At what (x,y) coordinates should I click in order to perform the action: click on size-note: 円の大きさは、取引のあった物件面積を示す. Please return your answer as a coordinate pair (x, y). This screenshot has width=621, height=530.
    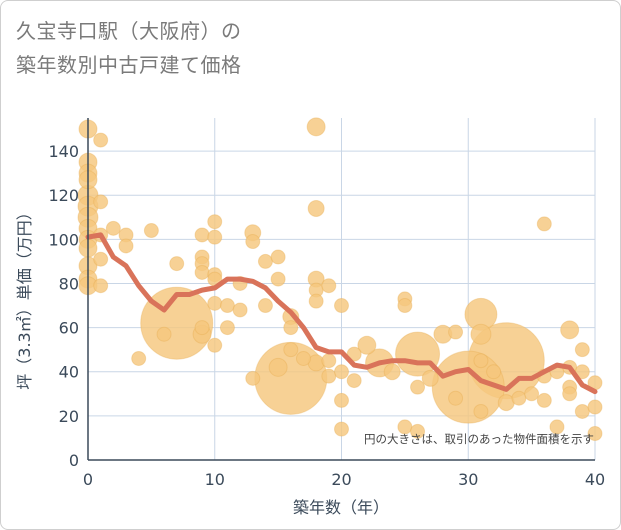
    Looking at the image, I should click on (479, 439).